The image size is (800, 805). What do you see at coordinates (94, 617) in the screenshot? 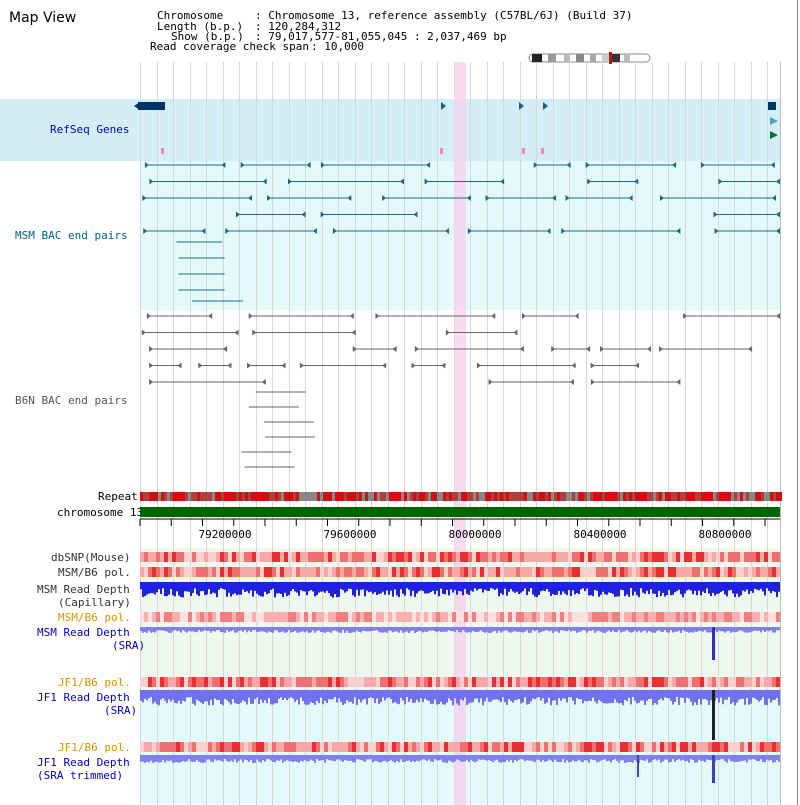
I see `track-label-msm-b6-pol-2: MSM/B6 pol.` at bounding box center [94, 617].